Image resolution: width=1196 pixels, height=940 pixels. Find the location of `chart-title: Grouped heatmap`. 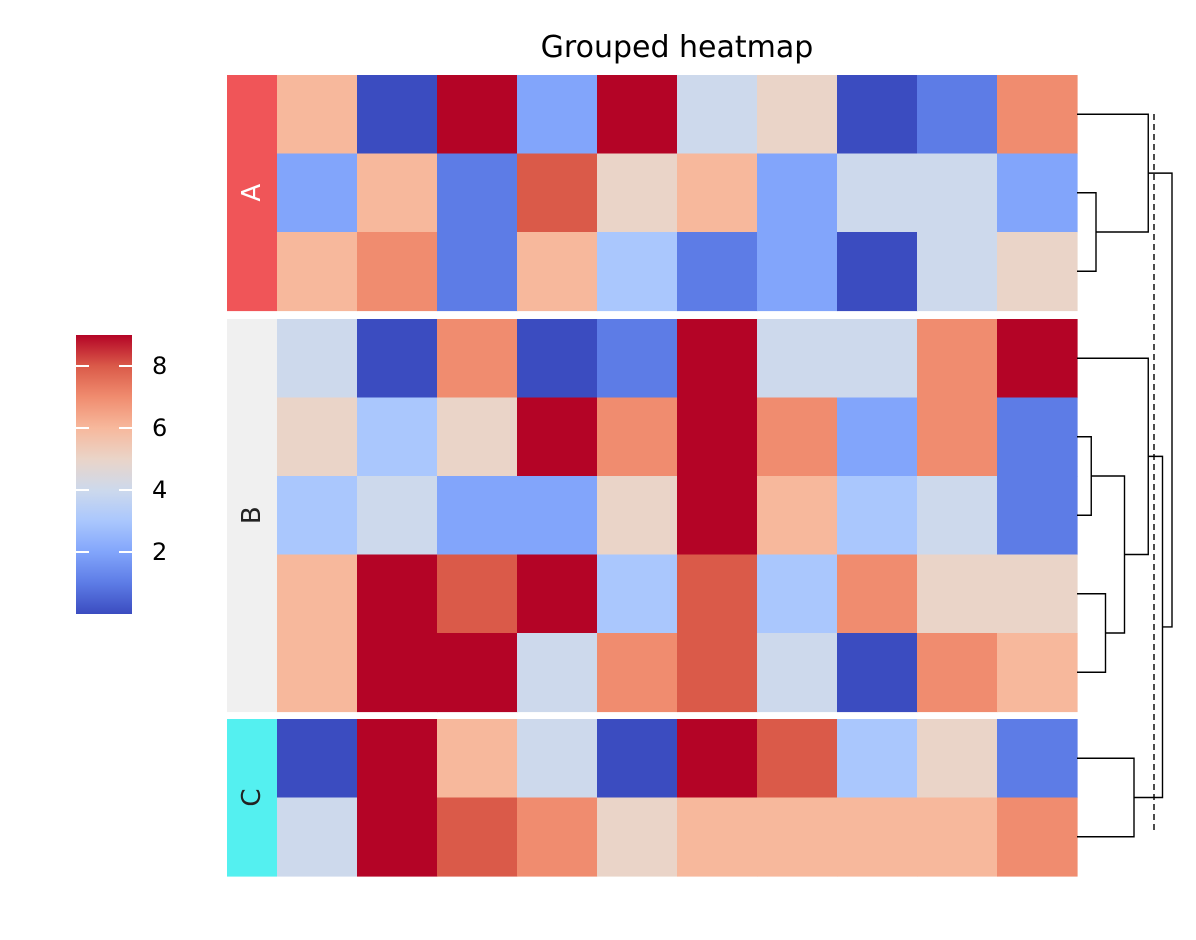

chart-title: Grouped heatmap is located at coordinates (677, 47).